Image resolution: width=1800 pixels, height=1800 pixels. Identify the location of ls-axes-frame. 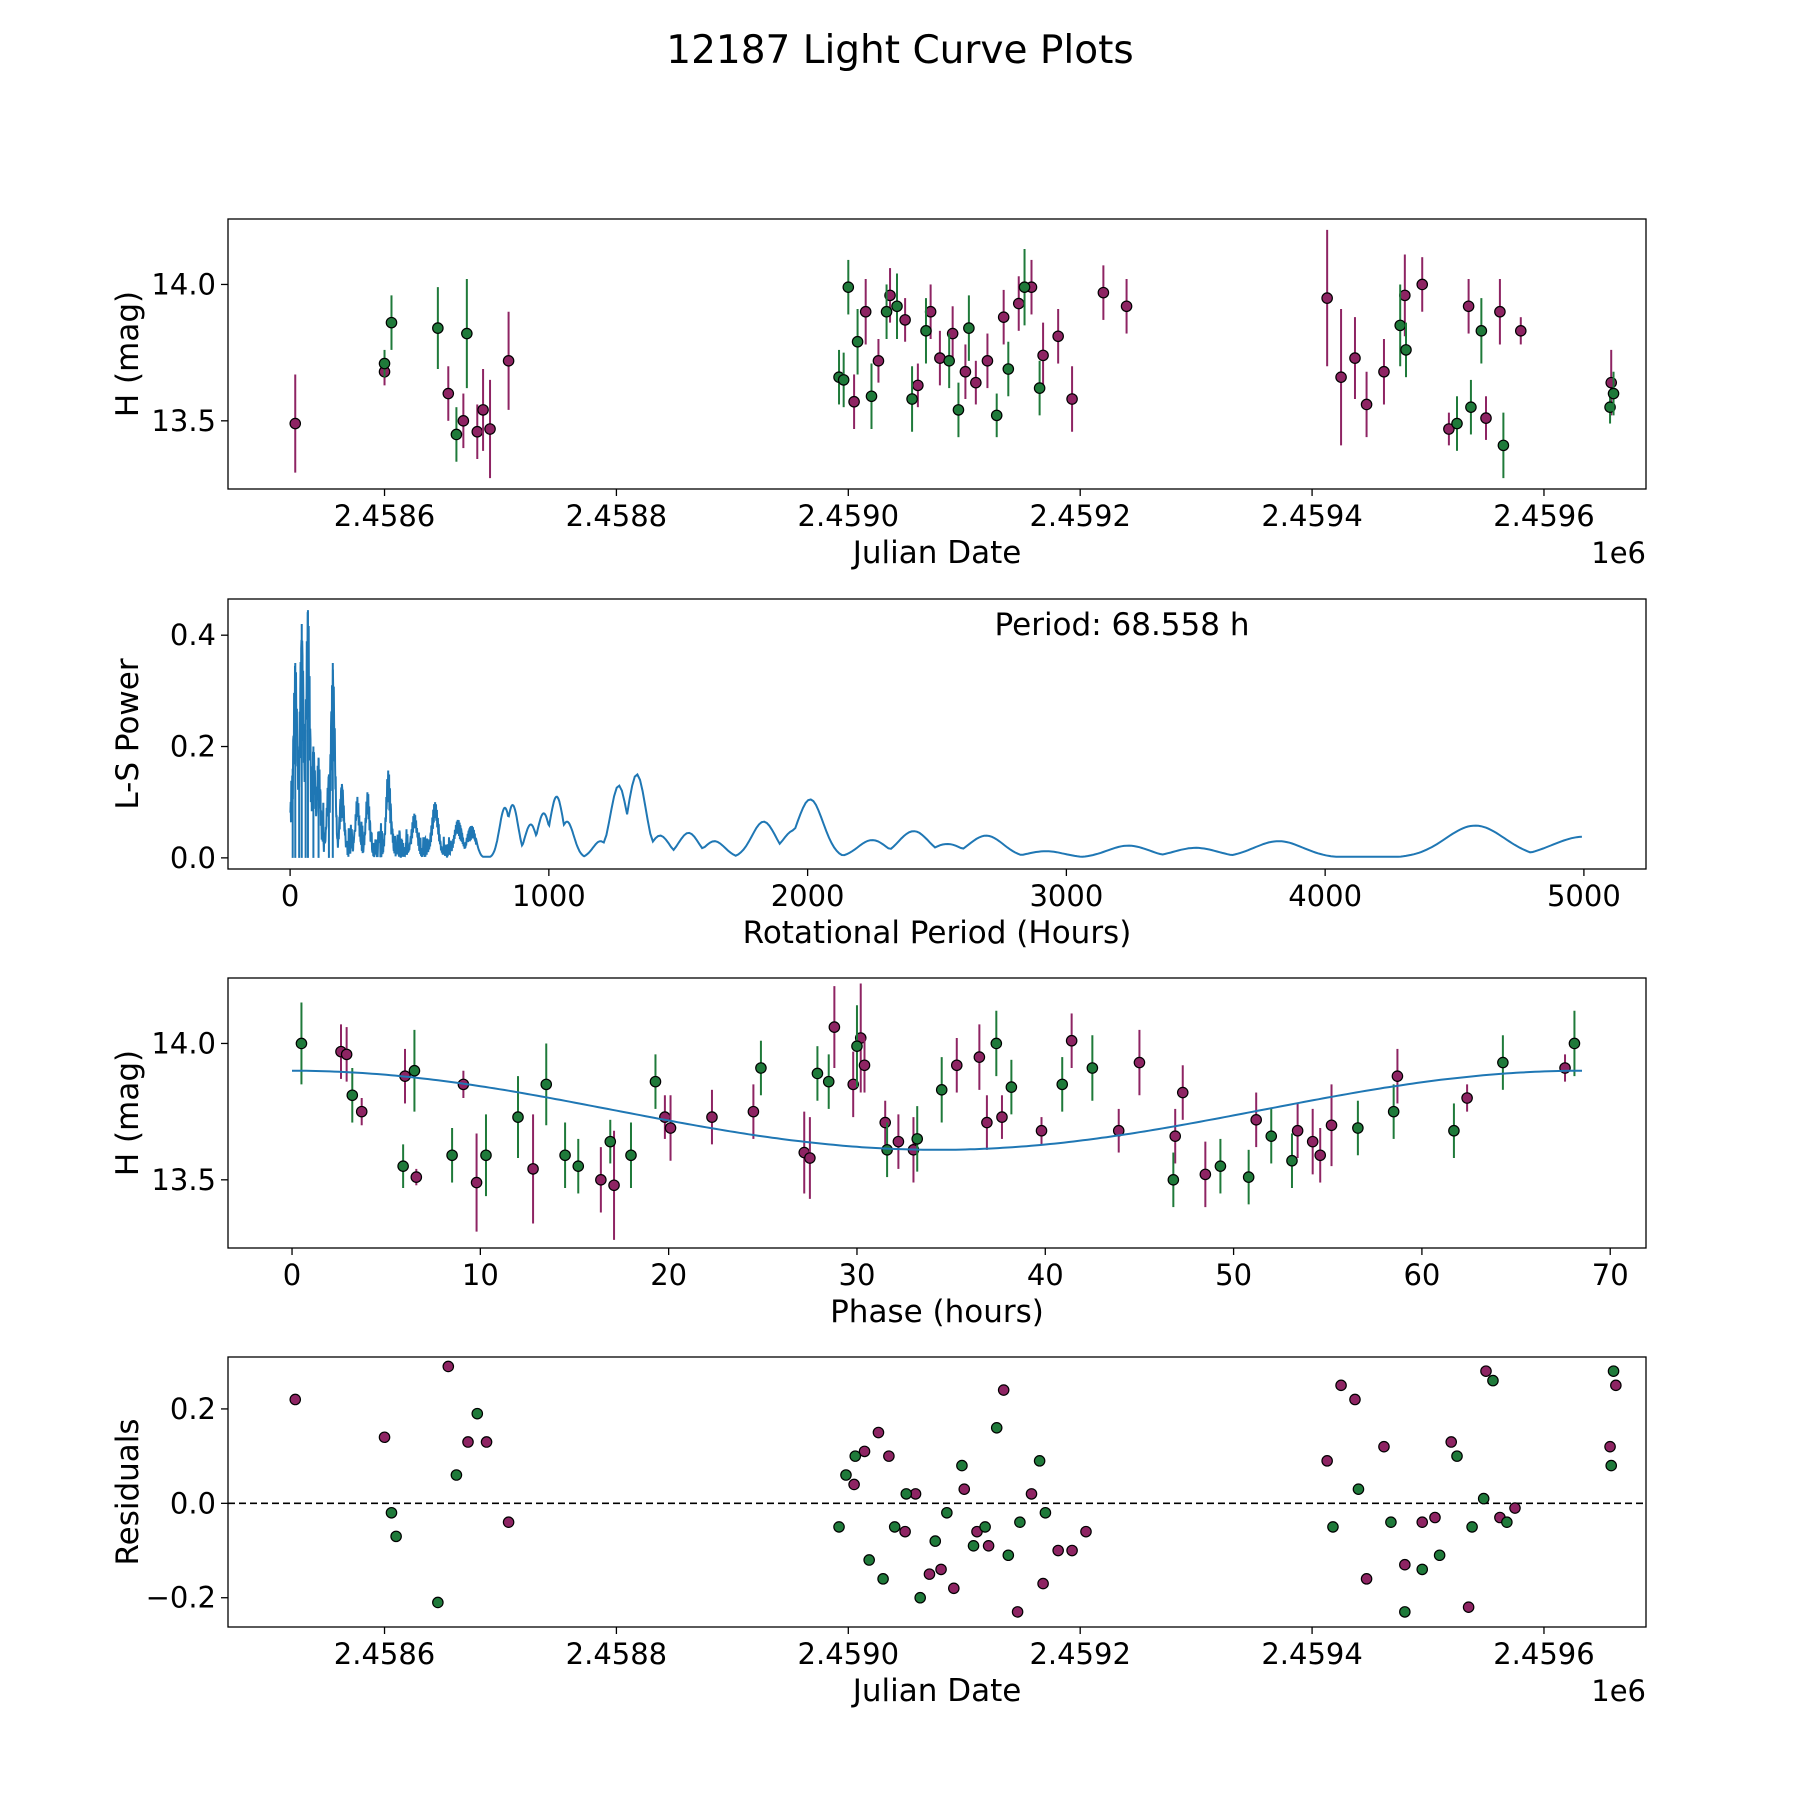
(937, 734).